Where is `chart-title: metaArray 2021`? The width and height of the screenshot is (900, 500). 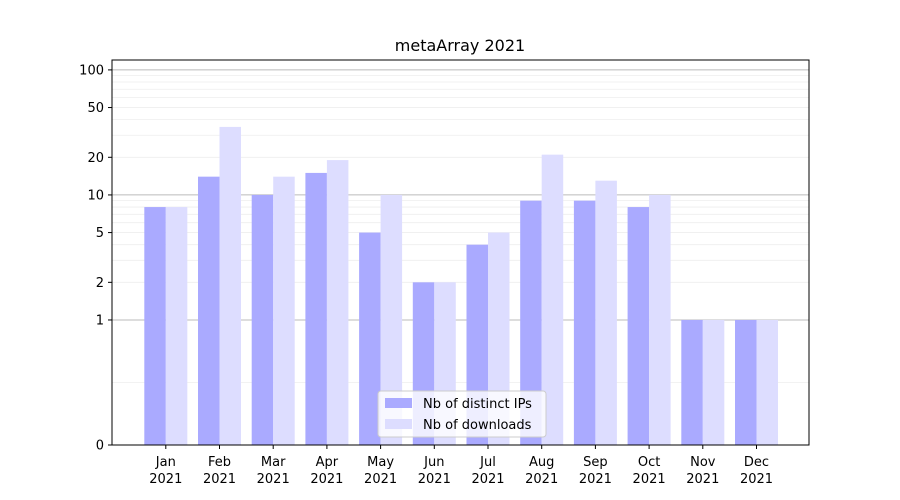 chart-title: metaArray 2021 is located at coordinates (460, 45).